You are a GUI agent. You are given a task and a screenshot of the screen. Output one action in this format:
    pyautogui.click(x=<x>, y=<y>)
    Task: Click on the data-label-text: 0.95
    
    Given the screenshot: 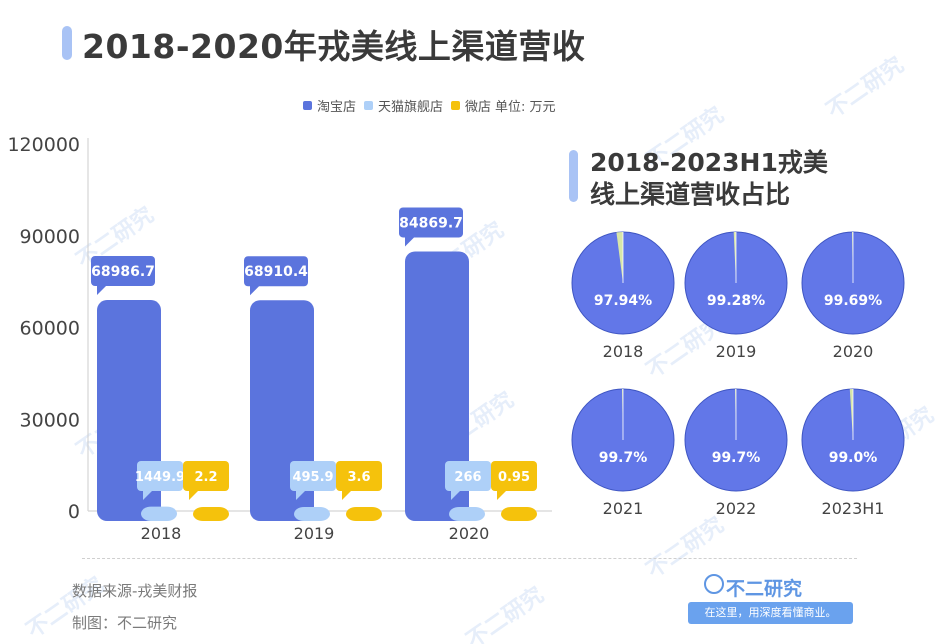 What is the action you would take?
    pyautogui.click(x=514, y=477)
    